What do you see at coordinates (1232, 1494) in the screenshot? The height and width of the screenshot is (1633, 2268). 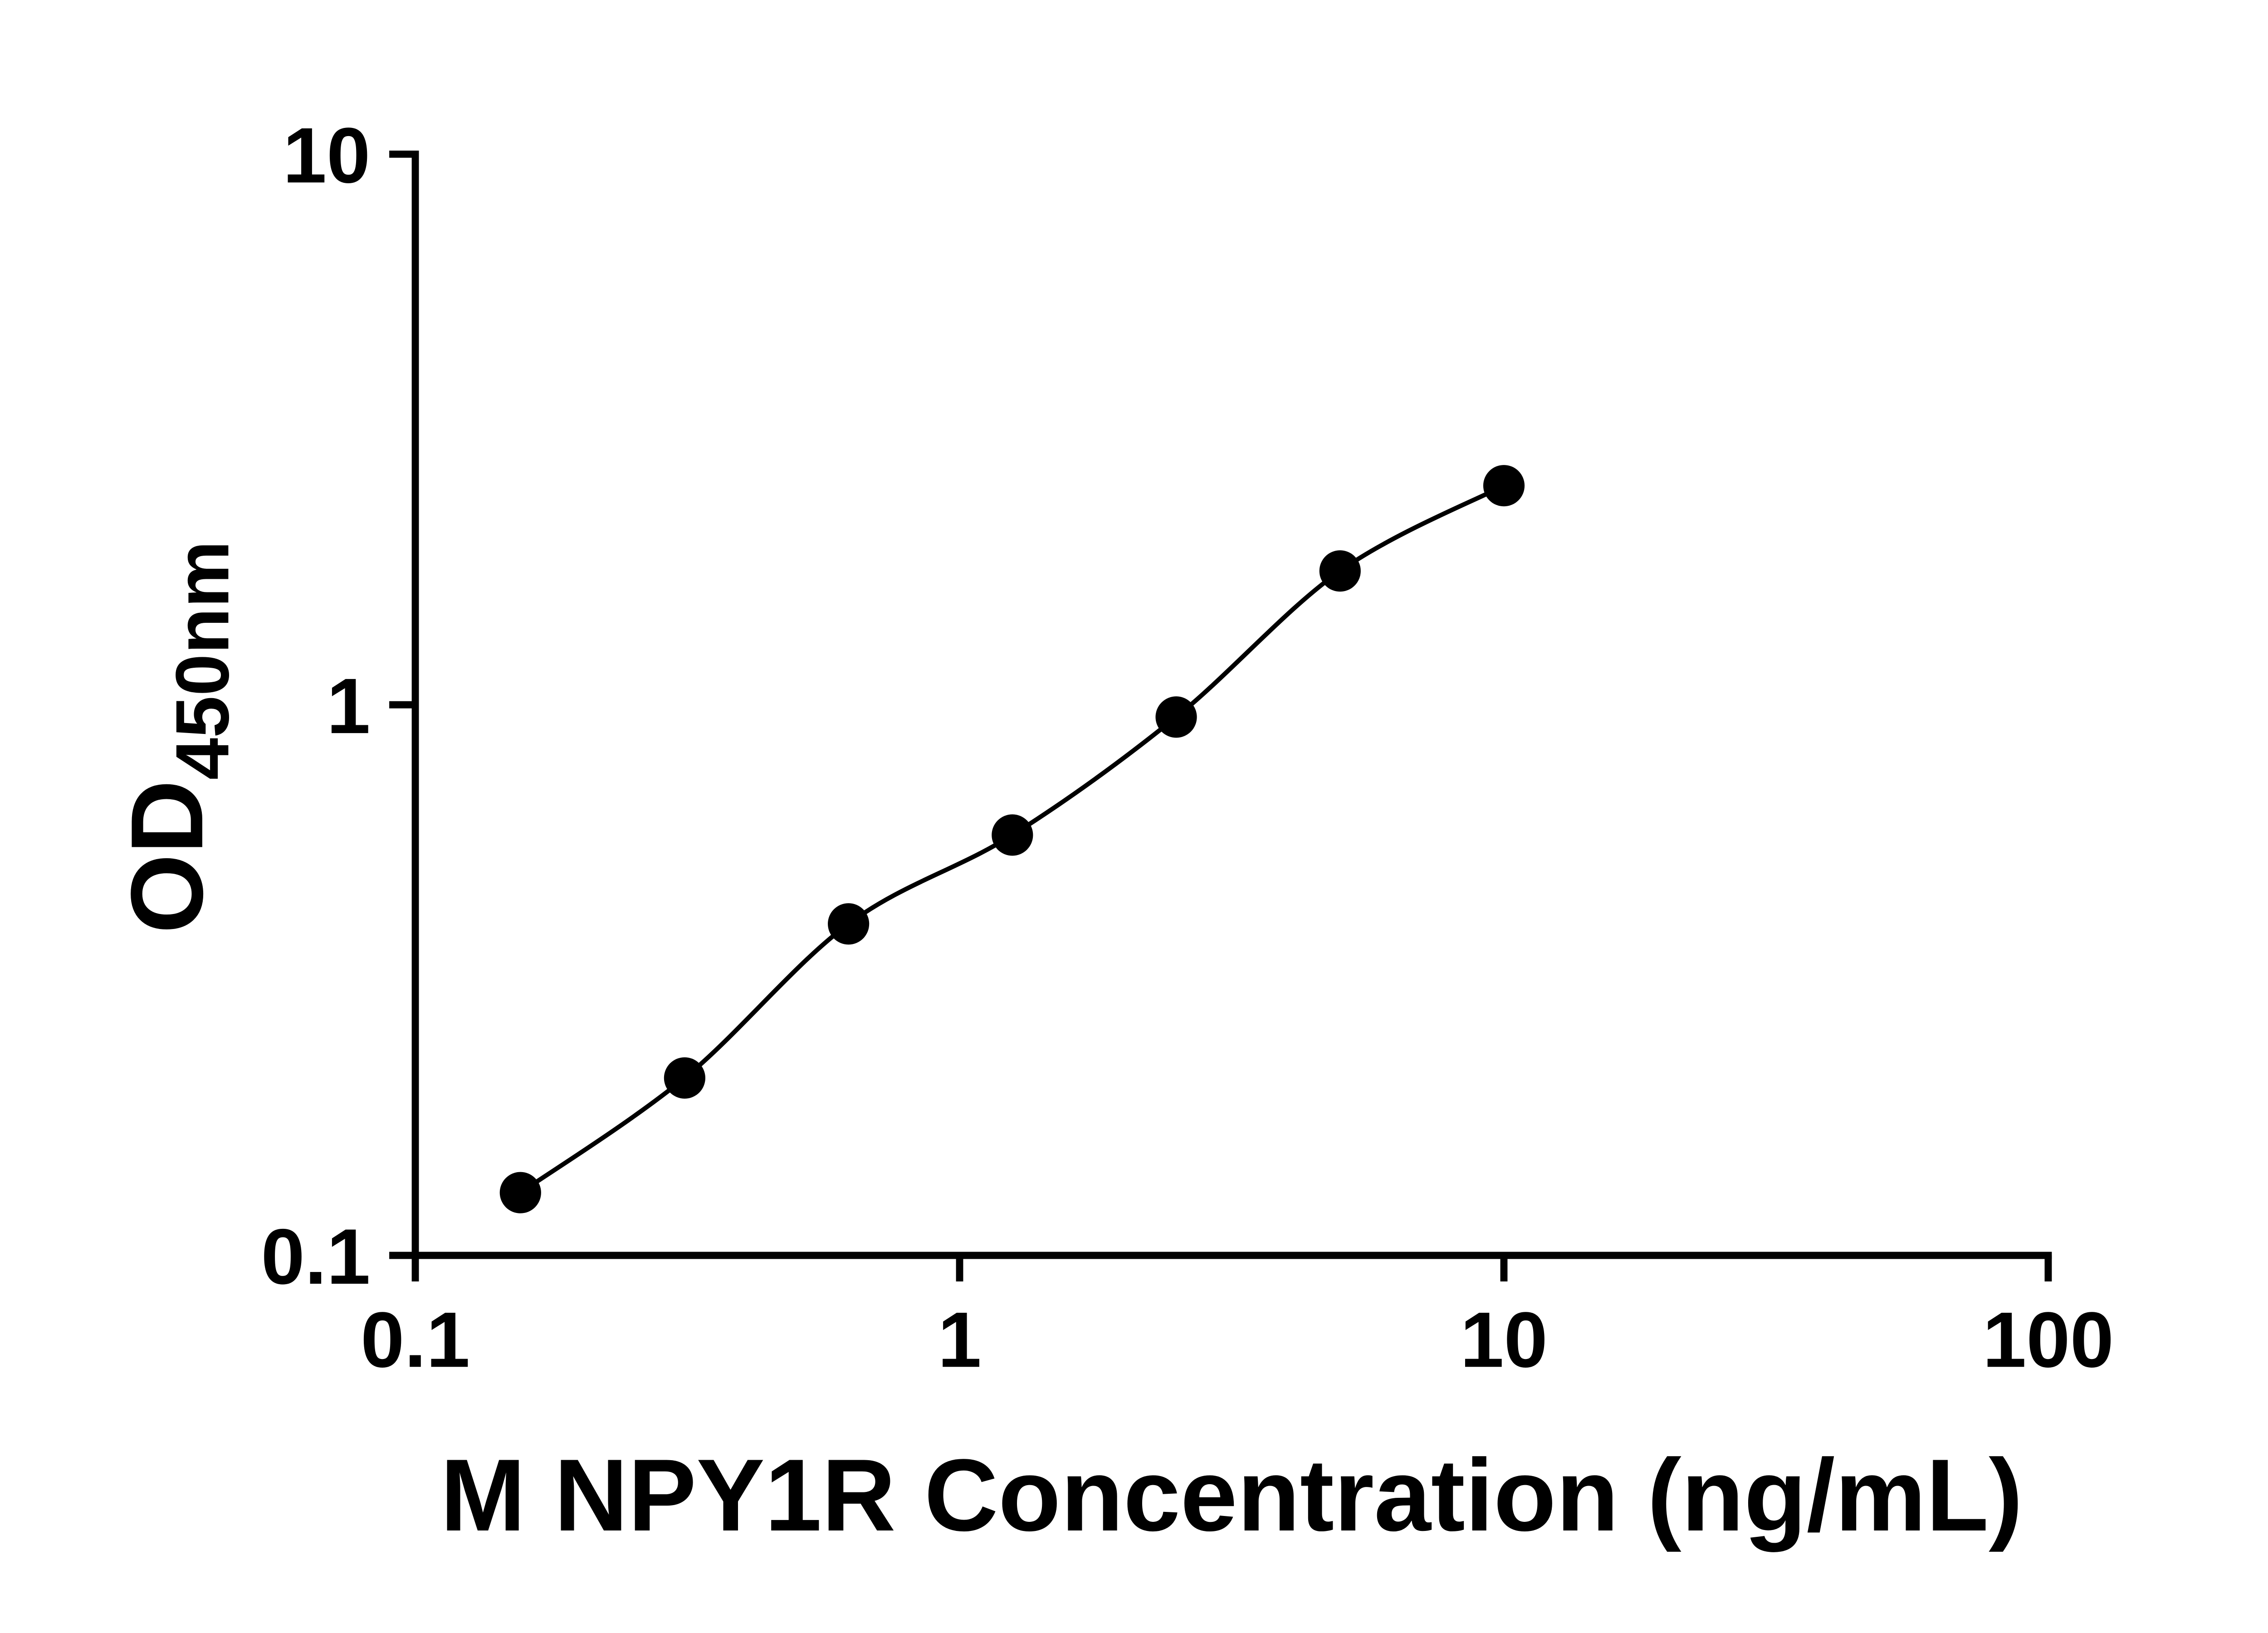 I see `x-axis-title: M NPY1R Concentration (ng/mL)` at bounding box center [1232, 1494].